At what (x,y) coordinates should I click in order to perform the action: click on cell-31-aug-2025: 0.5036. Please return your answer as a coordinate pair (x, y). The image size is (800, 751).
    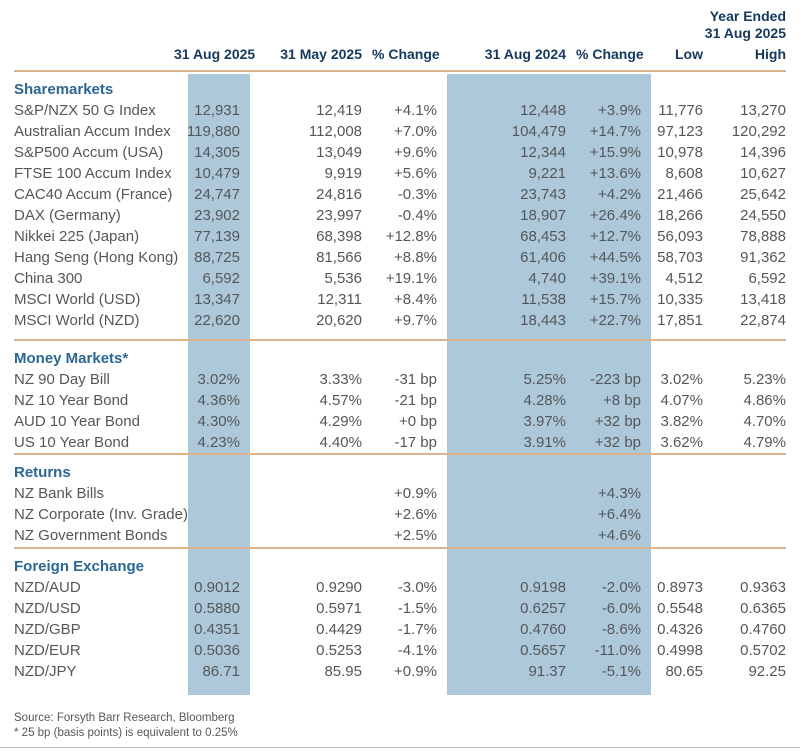
    Looking at the image, I should click on (217, 650).